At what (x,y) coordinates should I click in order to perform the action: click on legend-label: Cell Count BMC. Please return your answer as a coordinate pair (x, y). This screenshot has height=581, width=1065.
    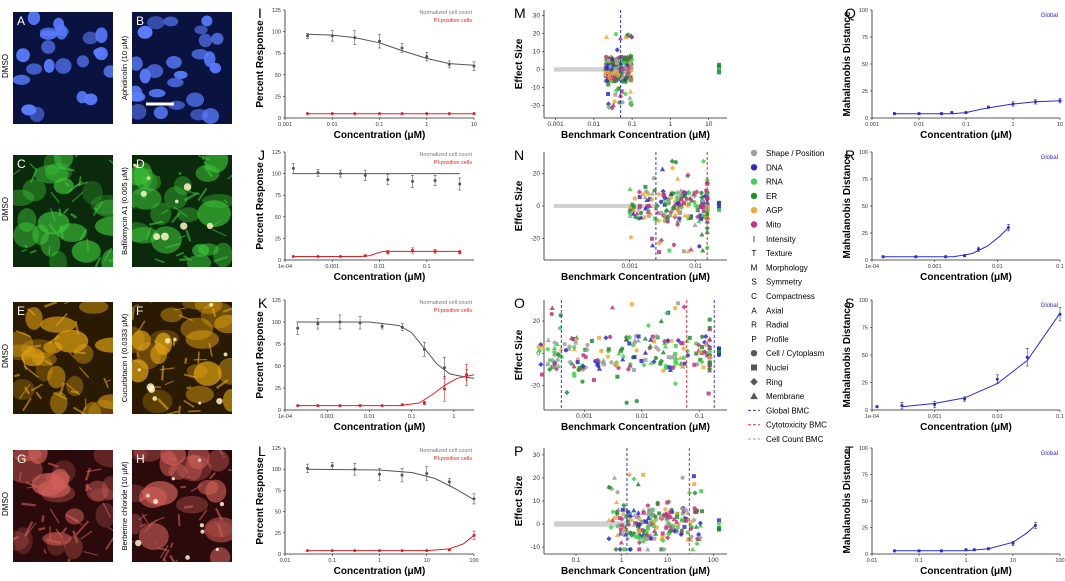
    Looking at the image, I should click on (795, 439).